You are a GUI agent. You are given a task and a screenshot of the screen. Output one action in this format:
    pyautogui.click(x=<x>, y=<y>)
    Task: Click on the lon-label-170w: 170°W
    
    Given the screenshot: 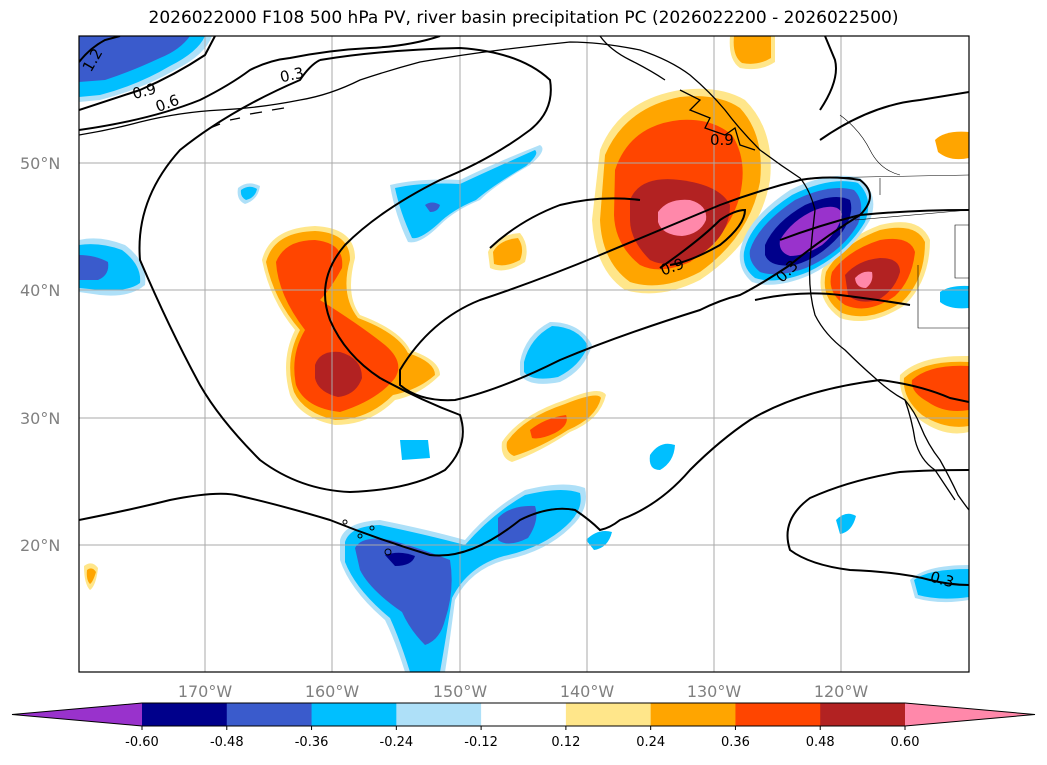 What is the action you would take?
    pyautogui.click(x=205, y=691)
    